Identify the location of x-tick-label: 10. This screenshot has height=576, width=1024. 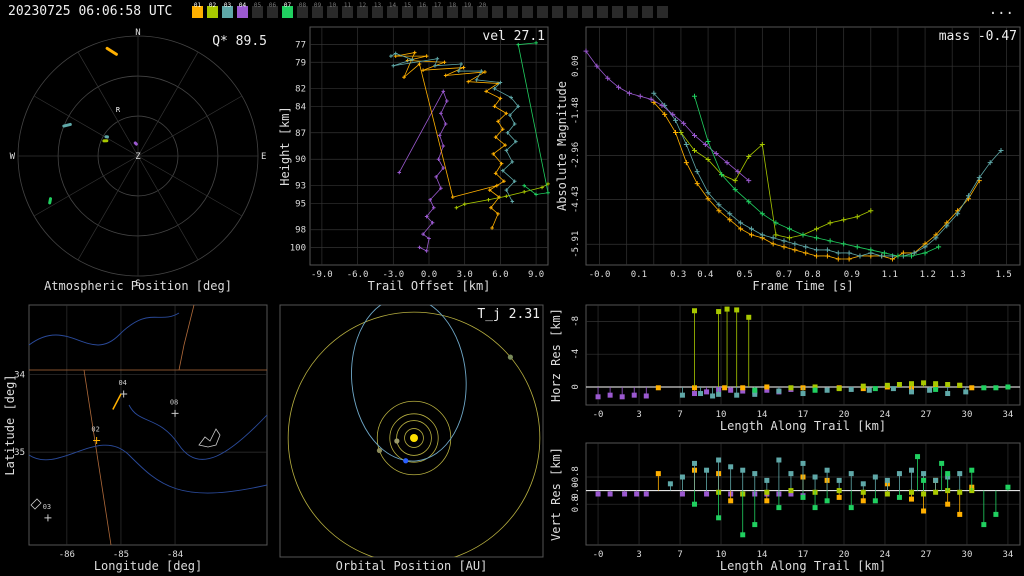
(721, 415).